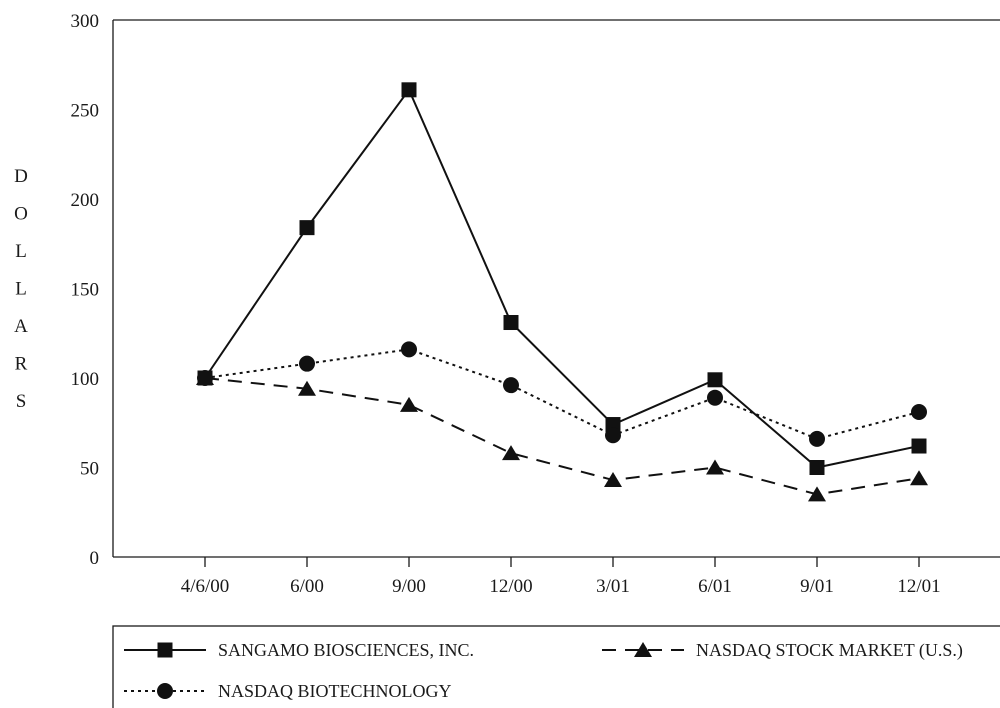 The image size is (1000, 708). Describe the element at coordinates (205, 586) in the screenshot. I see `x-tick-label: 4/6/00` at that location.